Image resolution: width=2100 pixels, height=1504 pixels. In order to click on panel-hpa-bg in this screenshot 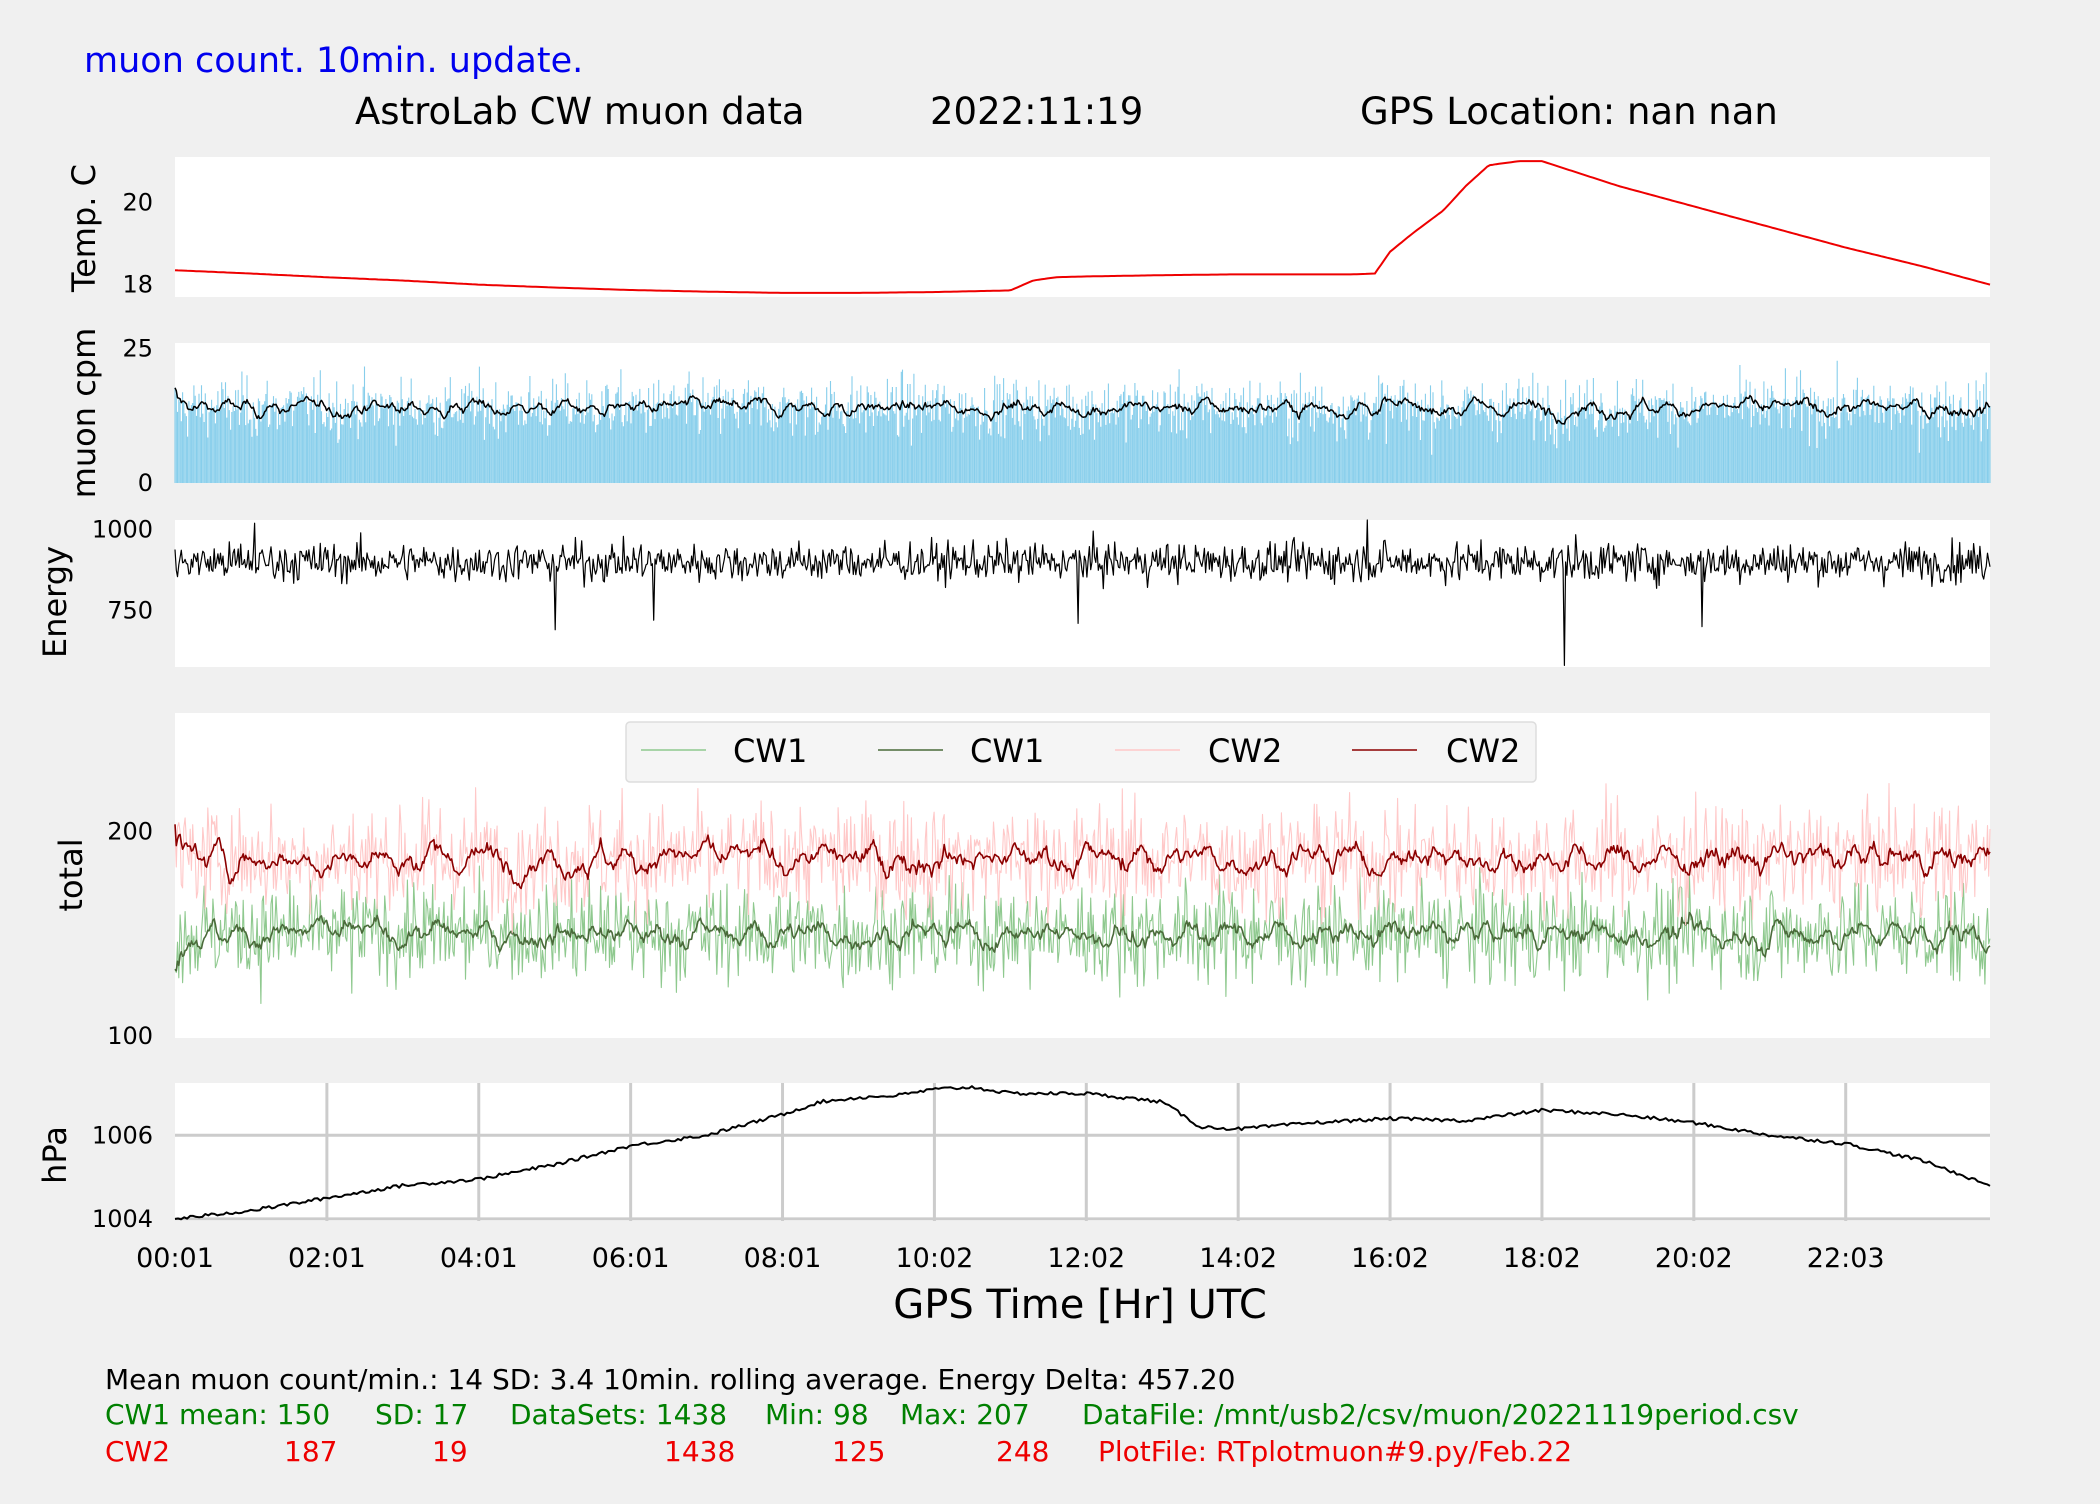, I will do `click(1082, 1152)`.